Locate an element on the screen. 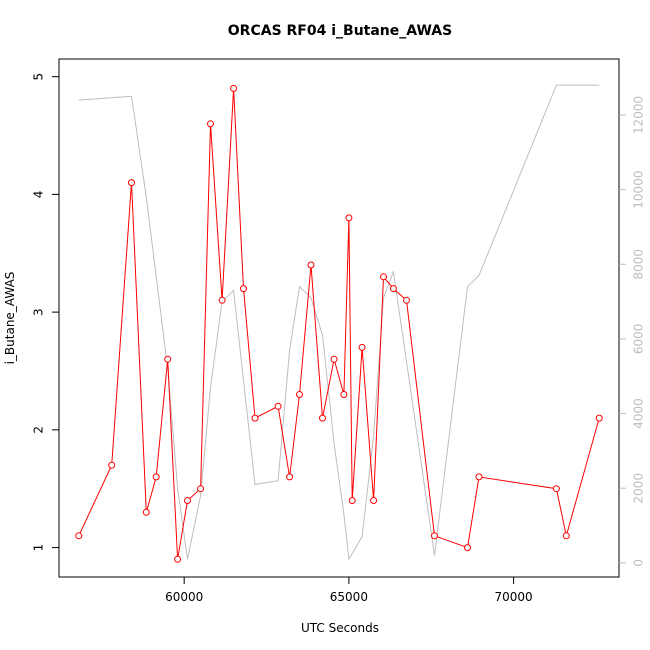 Image resolution: width=650 pixels, height=650 pixels. y2-tick-label-4: 8000 is located at coordinates (639, 264).